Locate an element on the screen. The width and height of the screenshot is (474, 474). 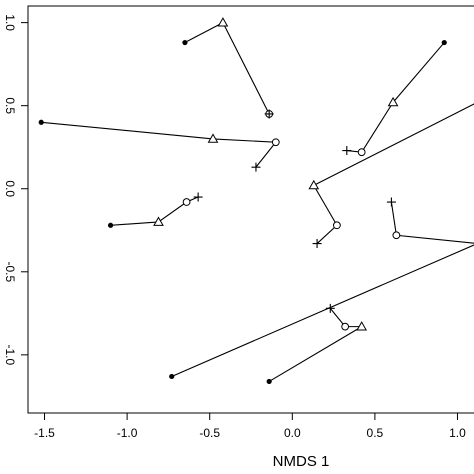
x-tick-label: 0.5 is located at coordinates (375, 433).